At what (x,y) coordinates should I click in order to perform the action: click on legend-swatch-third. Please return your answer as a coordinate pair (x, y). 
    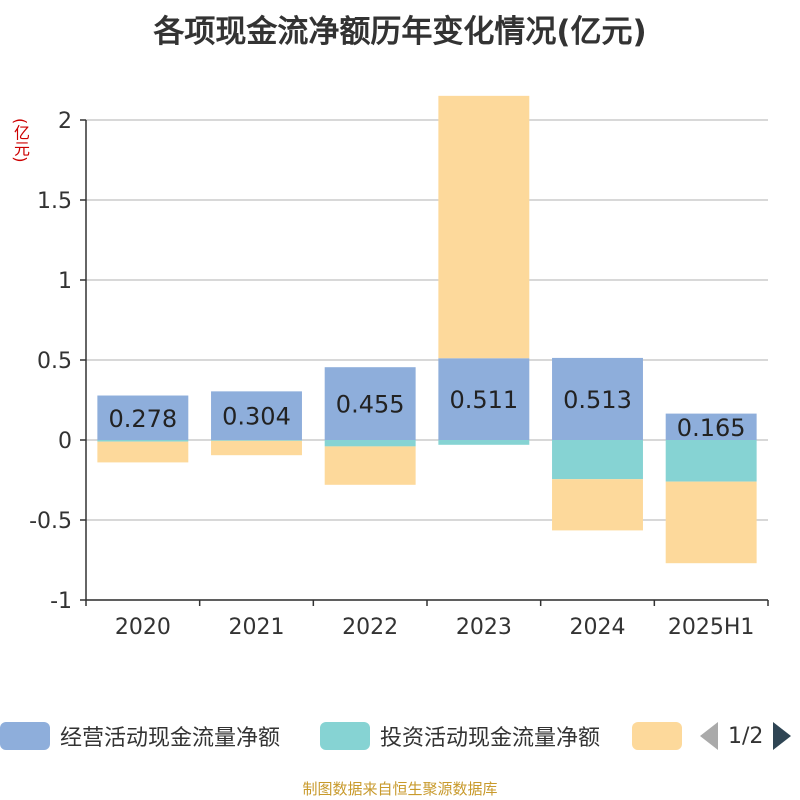
    Looking at the image, I should click on (657, 736).